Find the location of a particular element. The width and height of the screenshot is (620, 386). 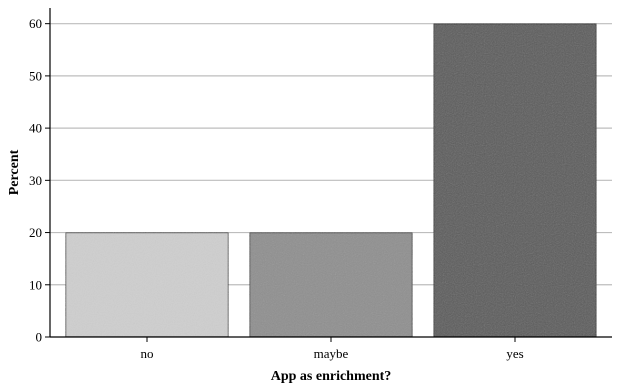

x-tick-label: no is located at coordinates (147, 353).